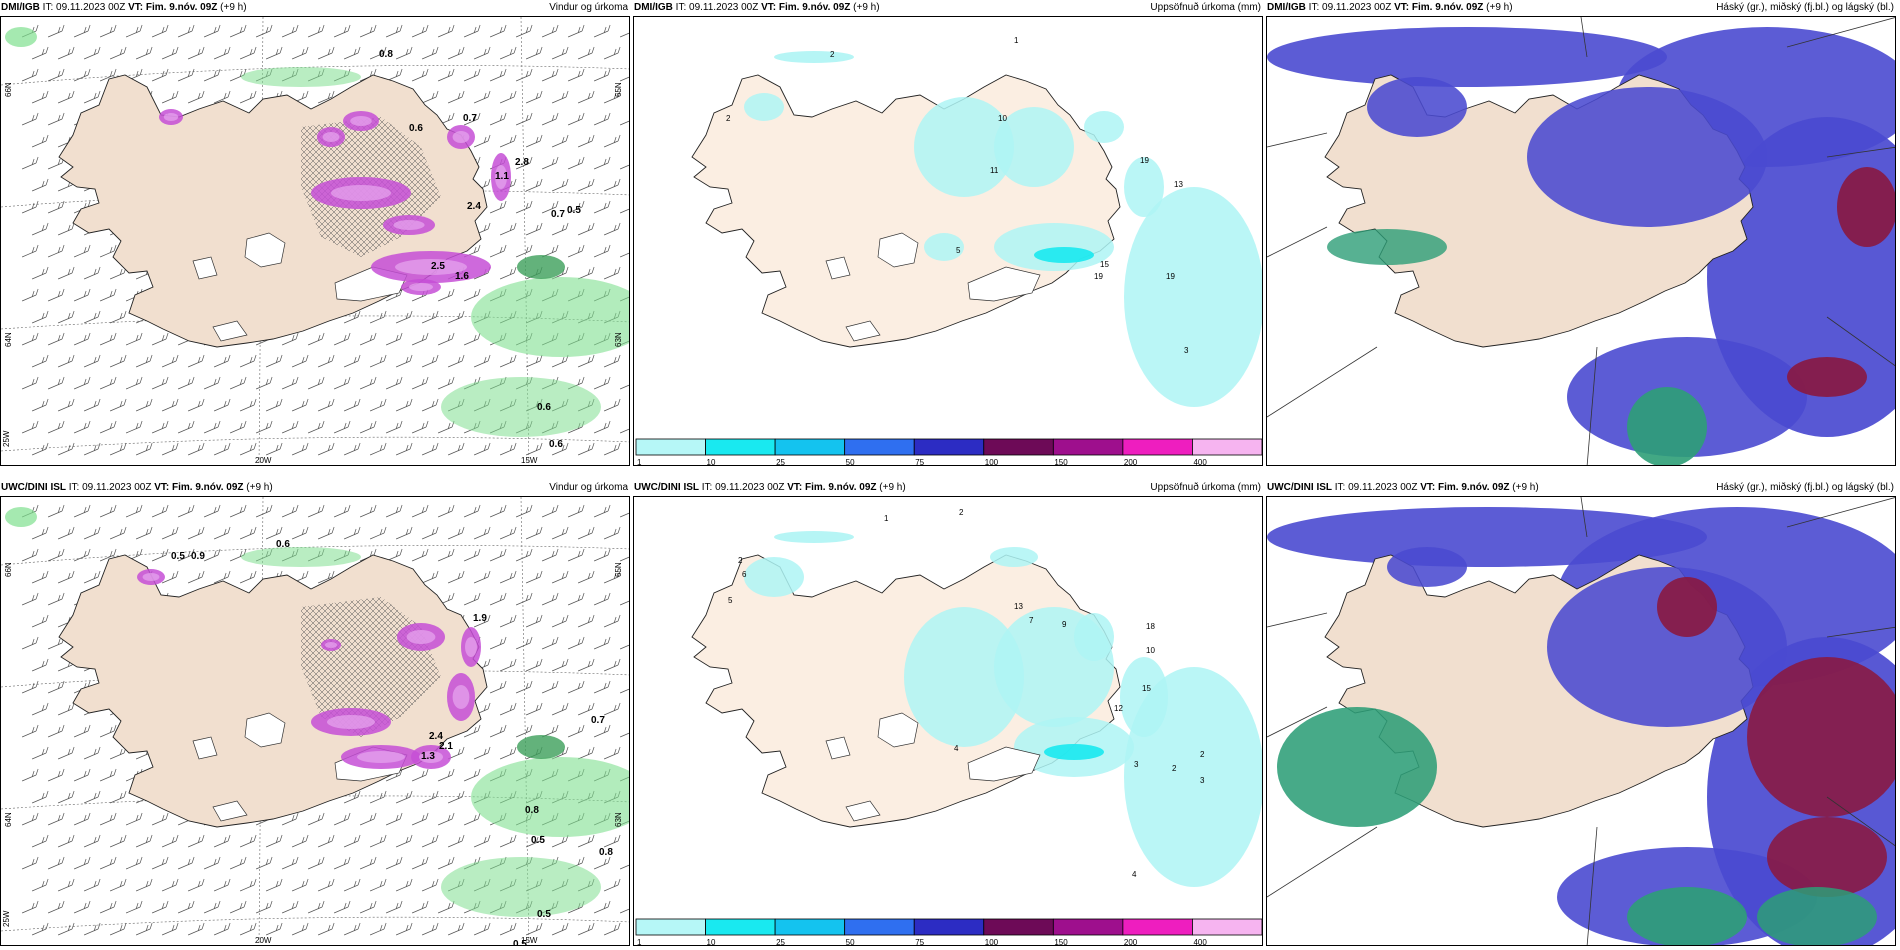 The width and height of the screenshot is (1900, 950). I want to click on accum-value: 12, so click(1118, 708).